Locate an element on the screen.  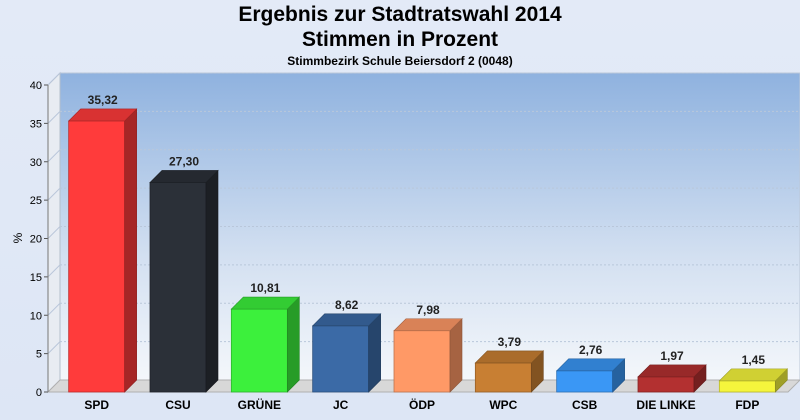
bar-value-label: 27,30 is located at coordinates (184, 161).